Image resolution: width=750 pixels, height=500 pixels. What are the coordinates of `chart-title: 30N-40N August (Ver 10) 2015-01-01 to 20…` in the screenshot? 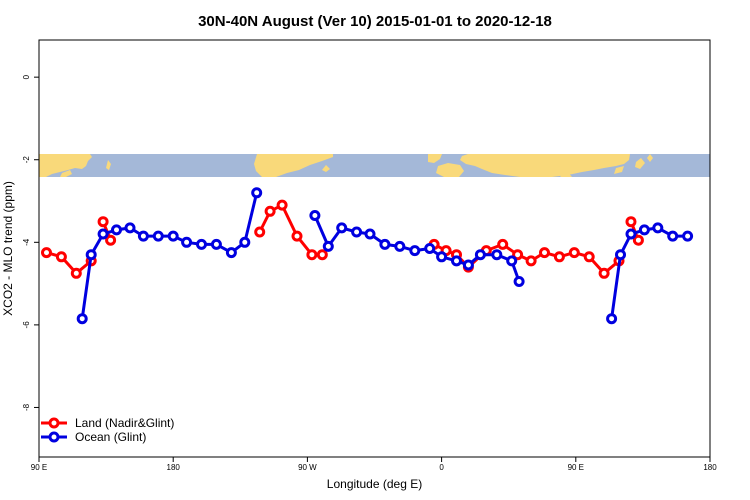 It's located at (375, 21).